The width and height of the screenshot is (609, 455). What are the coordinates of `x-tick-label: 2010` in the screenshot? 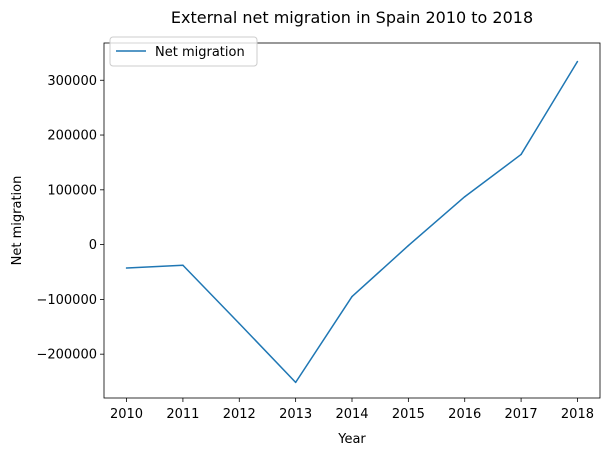 It's located at (126, 414).